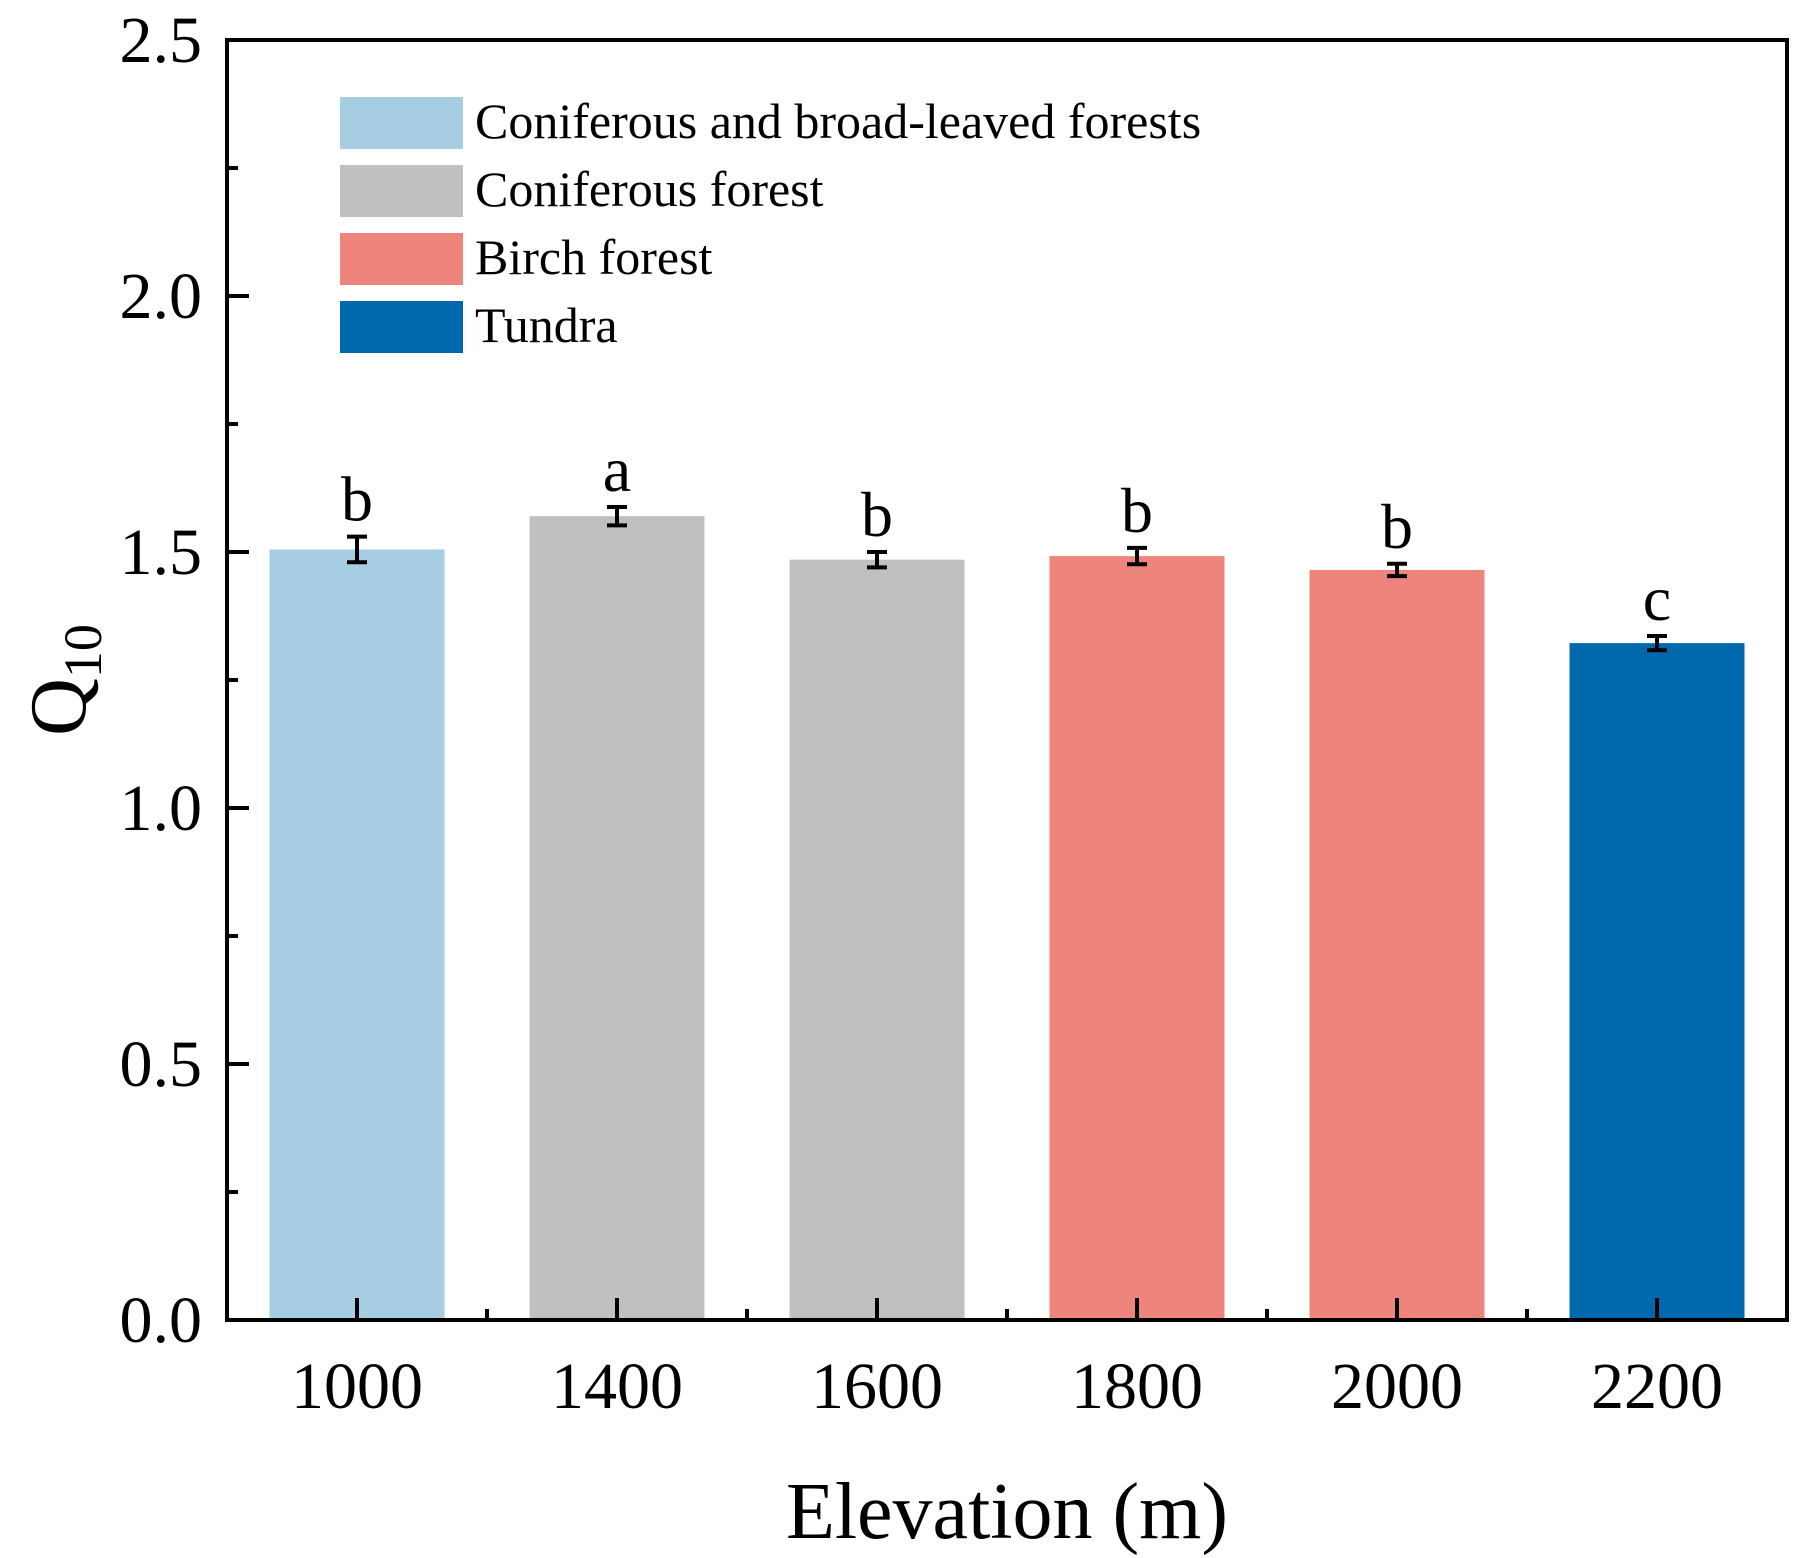 This screenshot has width=1797, height=1558. I want to click on x-tick-label-2000: 2000, so click(1397, 1386).